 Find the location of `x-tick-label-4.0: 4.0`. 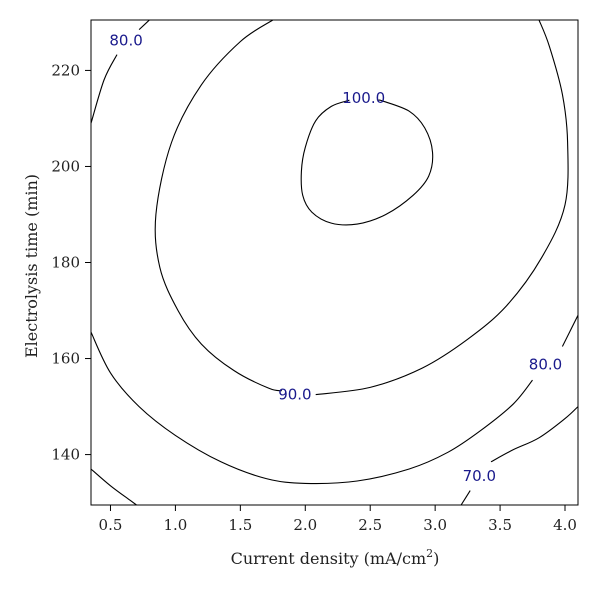

x-tick-label-4.0: 4.0 is located at coordinates (565, 525).